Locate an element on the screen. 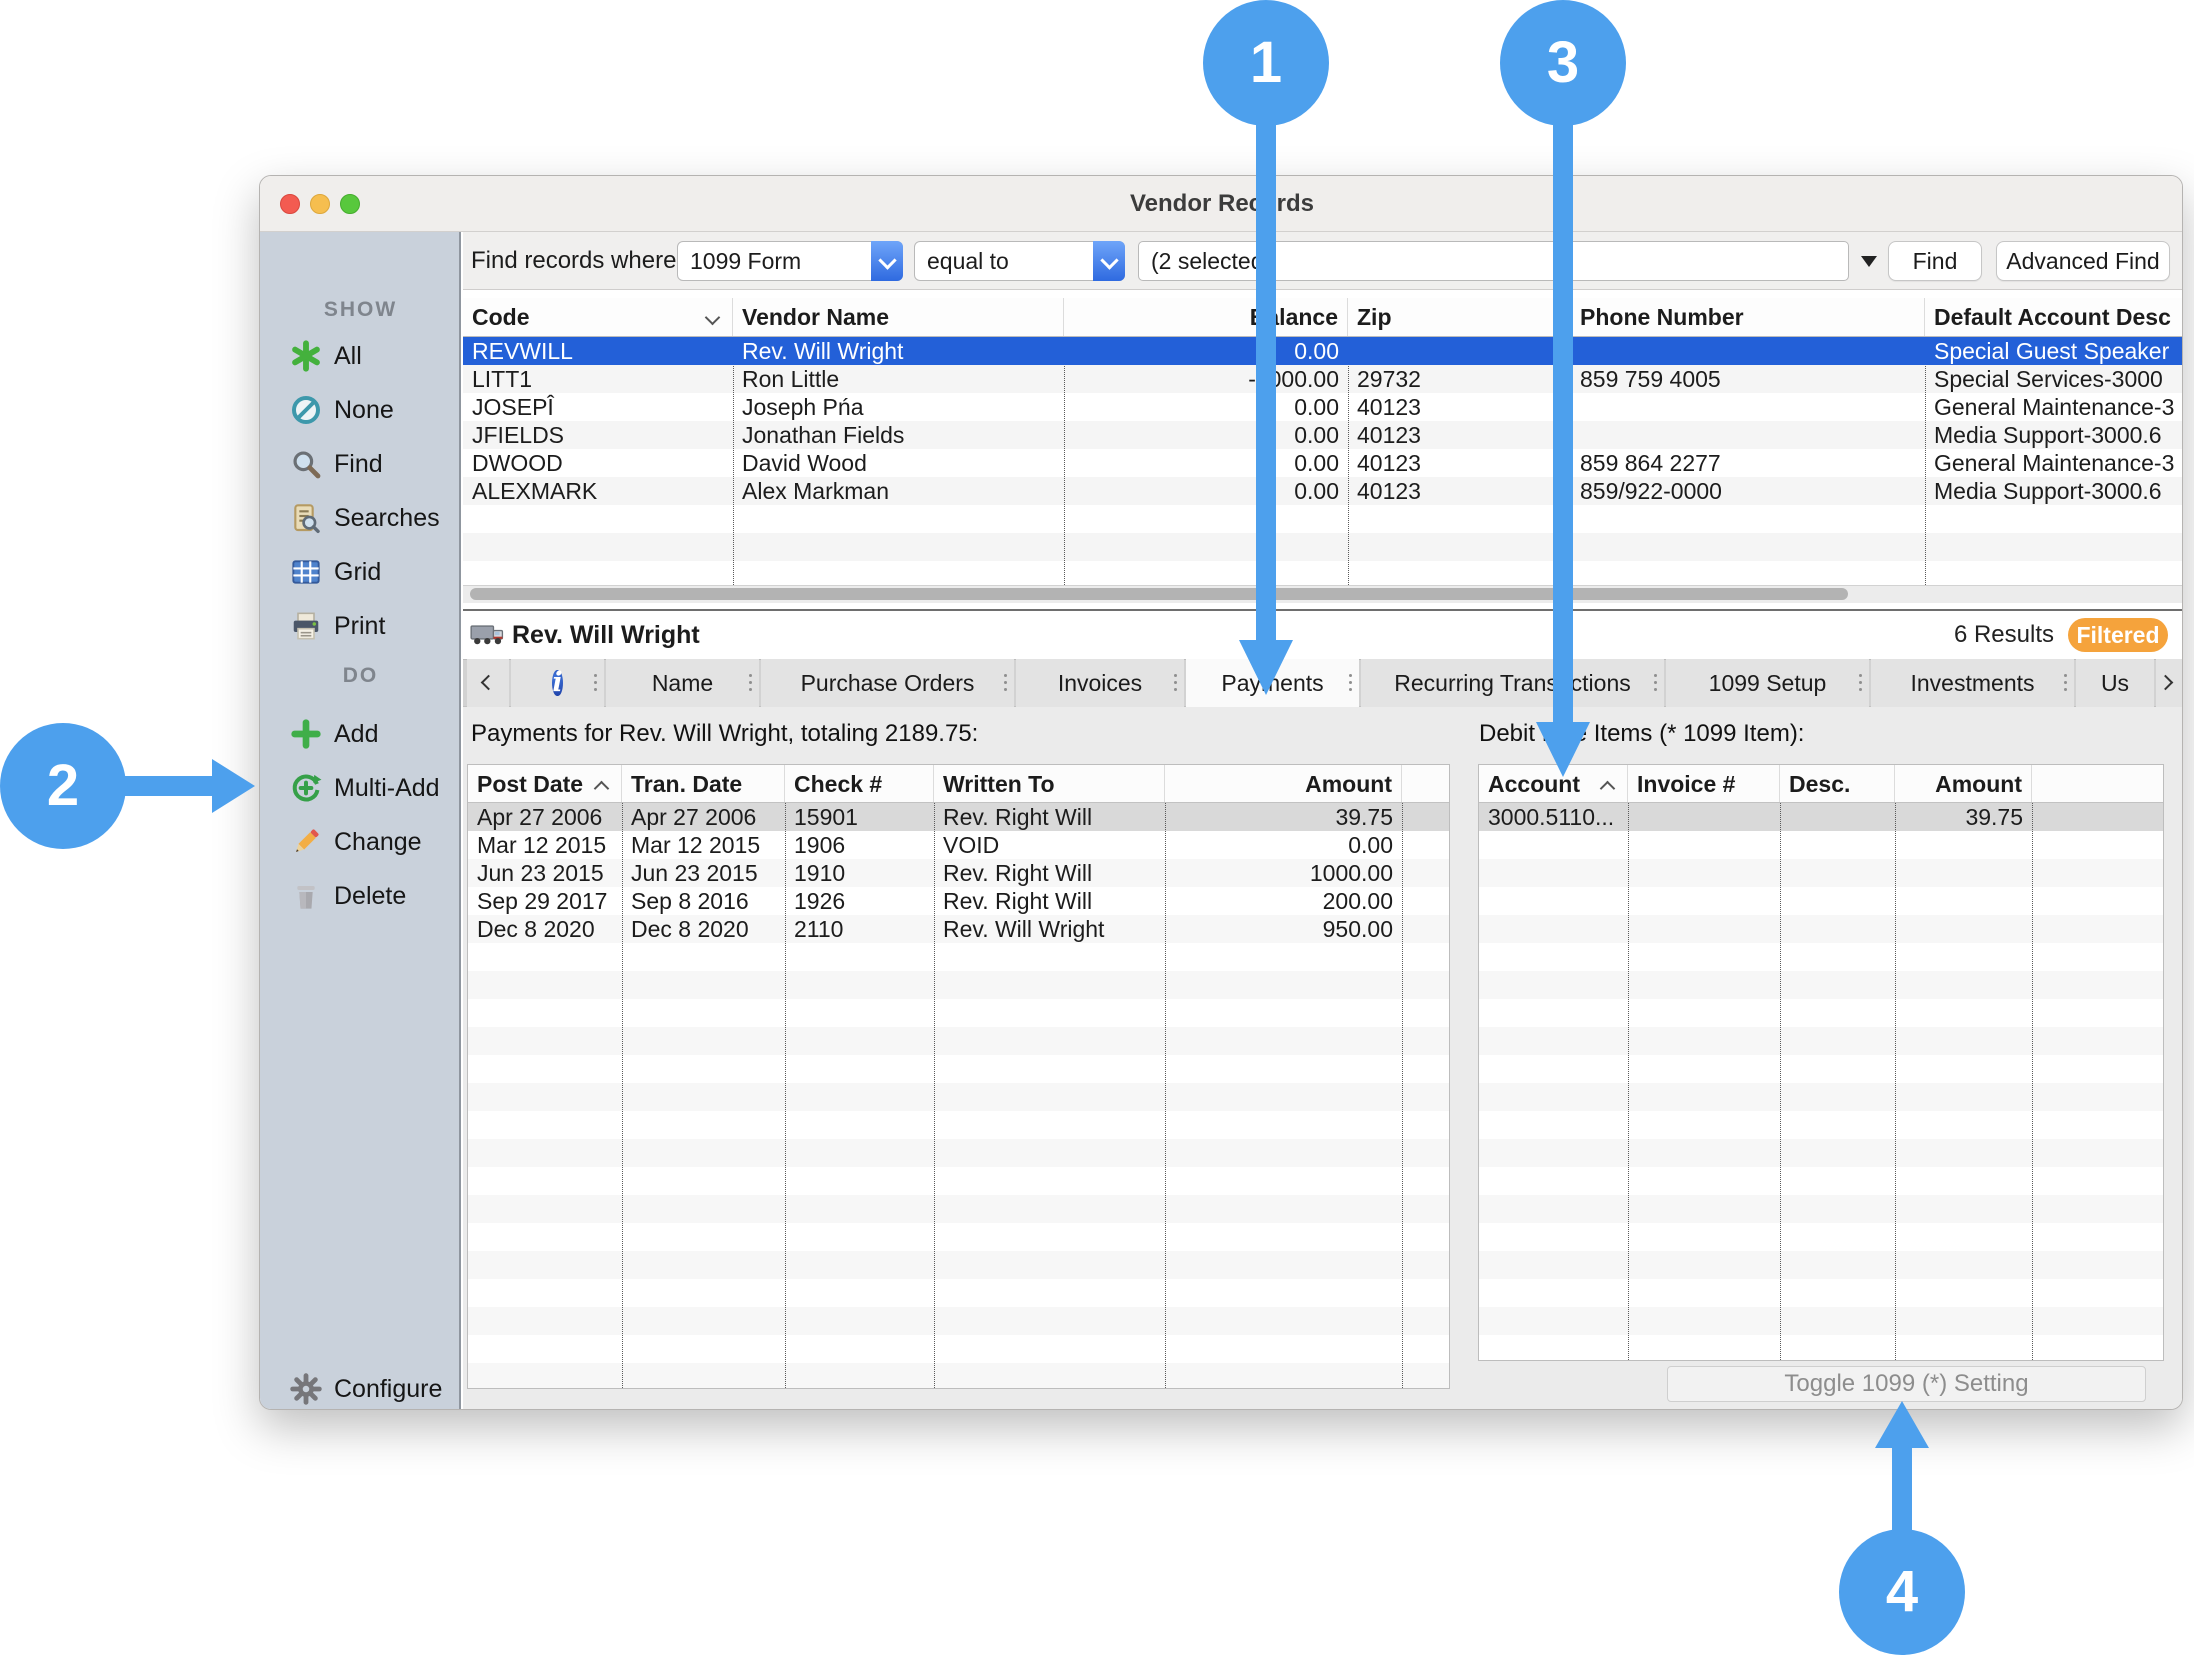 The width and height of the screenshot is (2194, 1659). sidebar-item-grid: Grid is located at coordinates (360, 572).